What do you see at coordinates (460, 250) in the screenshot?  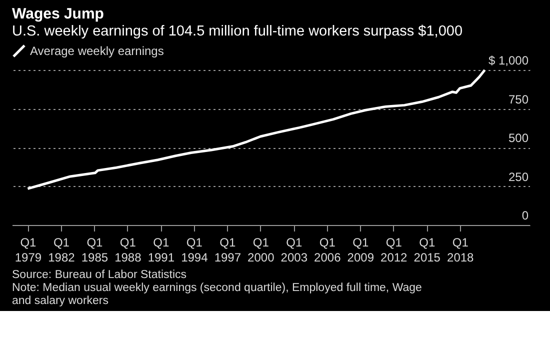 I see `x-tick-label: Q1 2018` at bounding box center [460, 250].